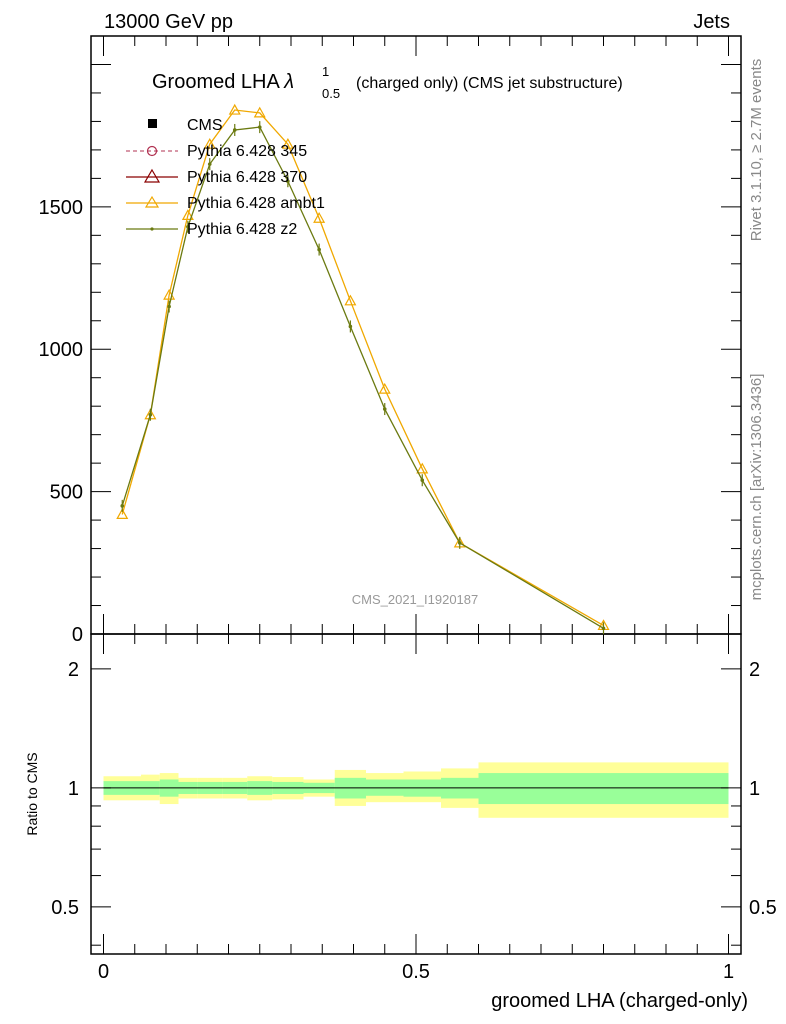  I want to click on ratio-ytick-label-right: 0.5, so click(763, 908).